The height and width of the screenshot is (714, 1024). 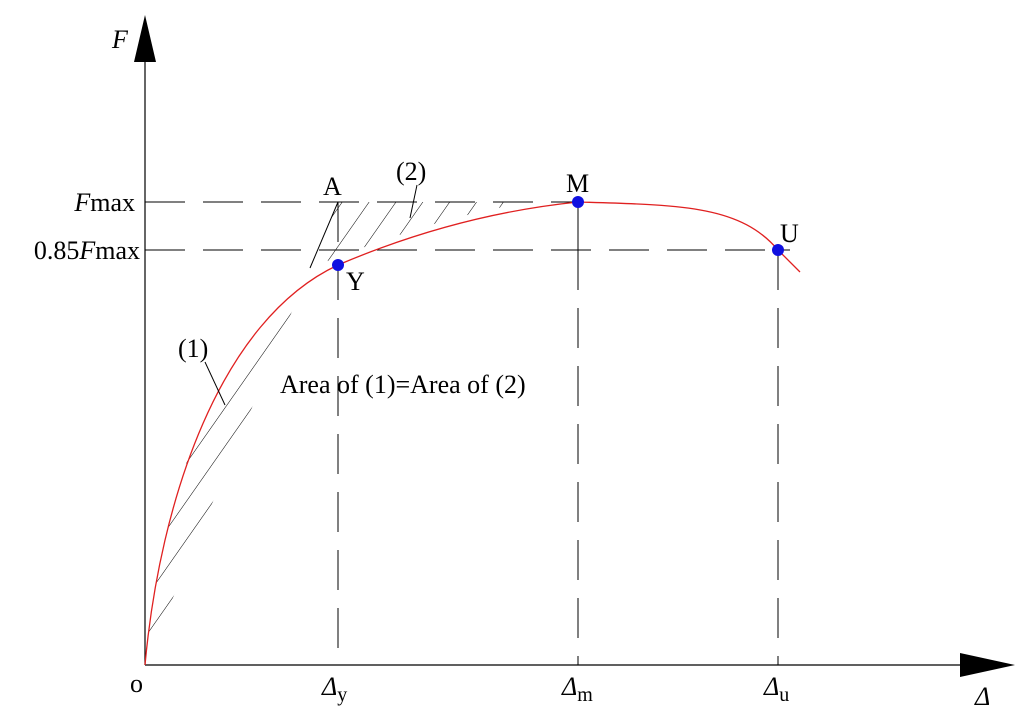 What do you see at coordinates (120, 39) in the screenshot?
I see `y-label: F` at bounding box center [120, 39].